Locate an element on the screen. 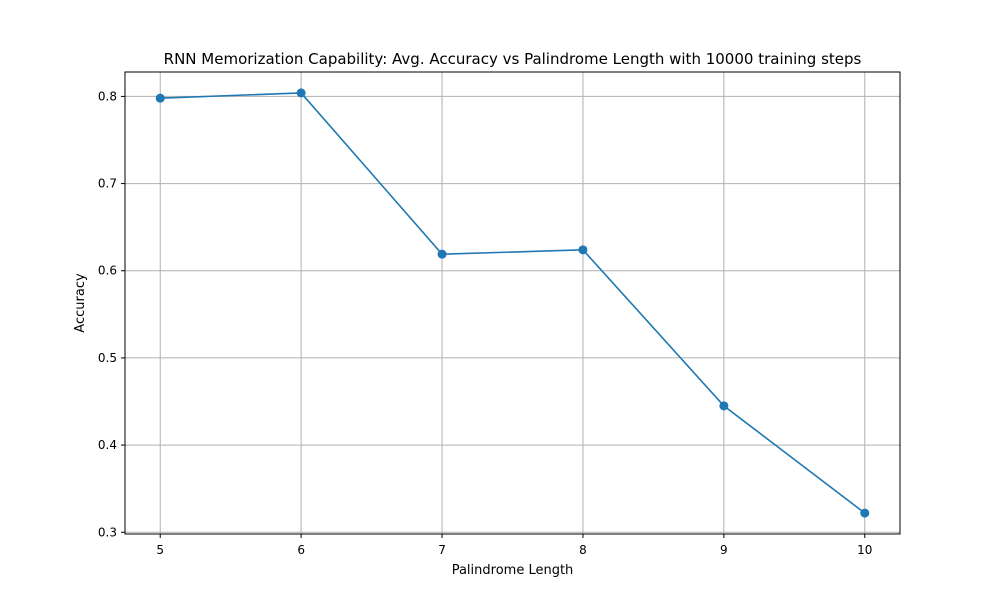 This screenshot has width=1000, height=600. x-tick-label: 9 is located at coordinates (724, 550).